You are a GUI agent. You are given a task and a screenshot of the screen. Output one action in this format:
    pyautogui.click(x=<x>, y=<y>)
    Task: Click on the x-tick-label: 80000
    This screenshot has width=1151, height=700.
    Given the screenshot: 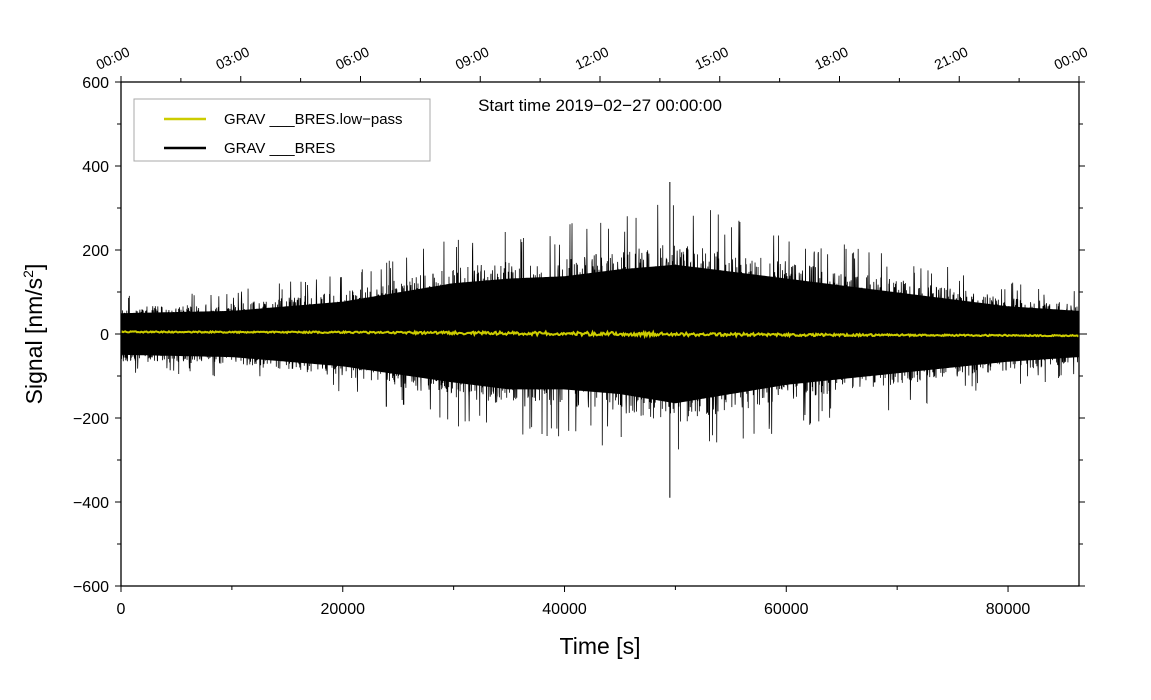 What is the action you would take?
    pyautogui.click(x=1008, y=609)
    